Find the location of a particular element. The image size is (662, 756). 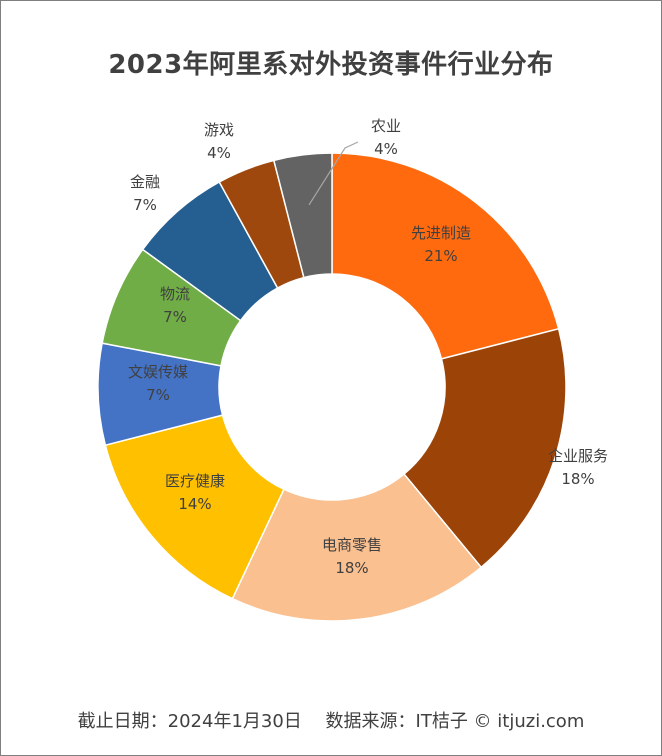

slice-3-wedge is located at coordinates (357, 547).